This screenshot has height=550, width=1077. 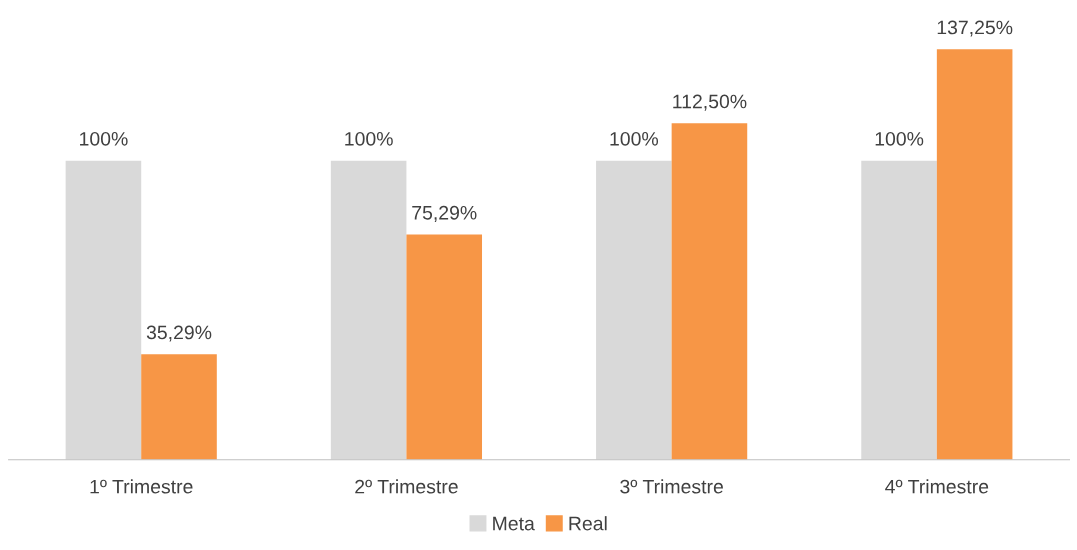 I want to click on data-label: 137,25%, so click(x=975, y=28).